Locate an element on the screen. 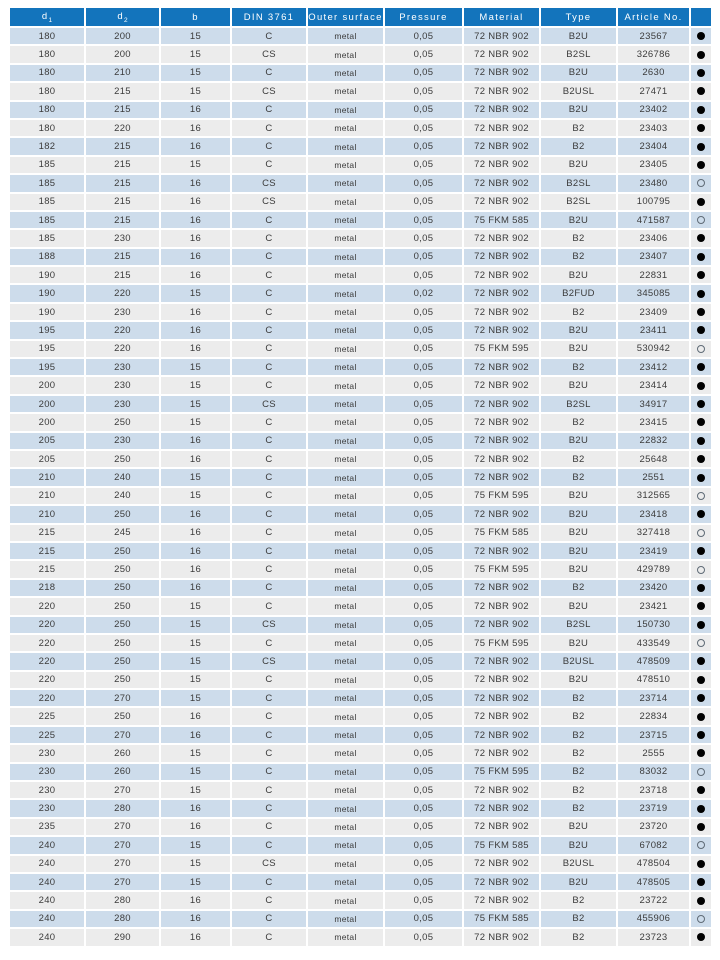 The image size is (720, 960). cell-article-no: 23480 is located at coordinates (653, 183).